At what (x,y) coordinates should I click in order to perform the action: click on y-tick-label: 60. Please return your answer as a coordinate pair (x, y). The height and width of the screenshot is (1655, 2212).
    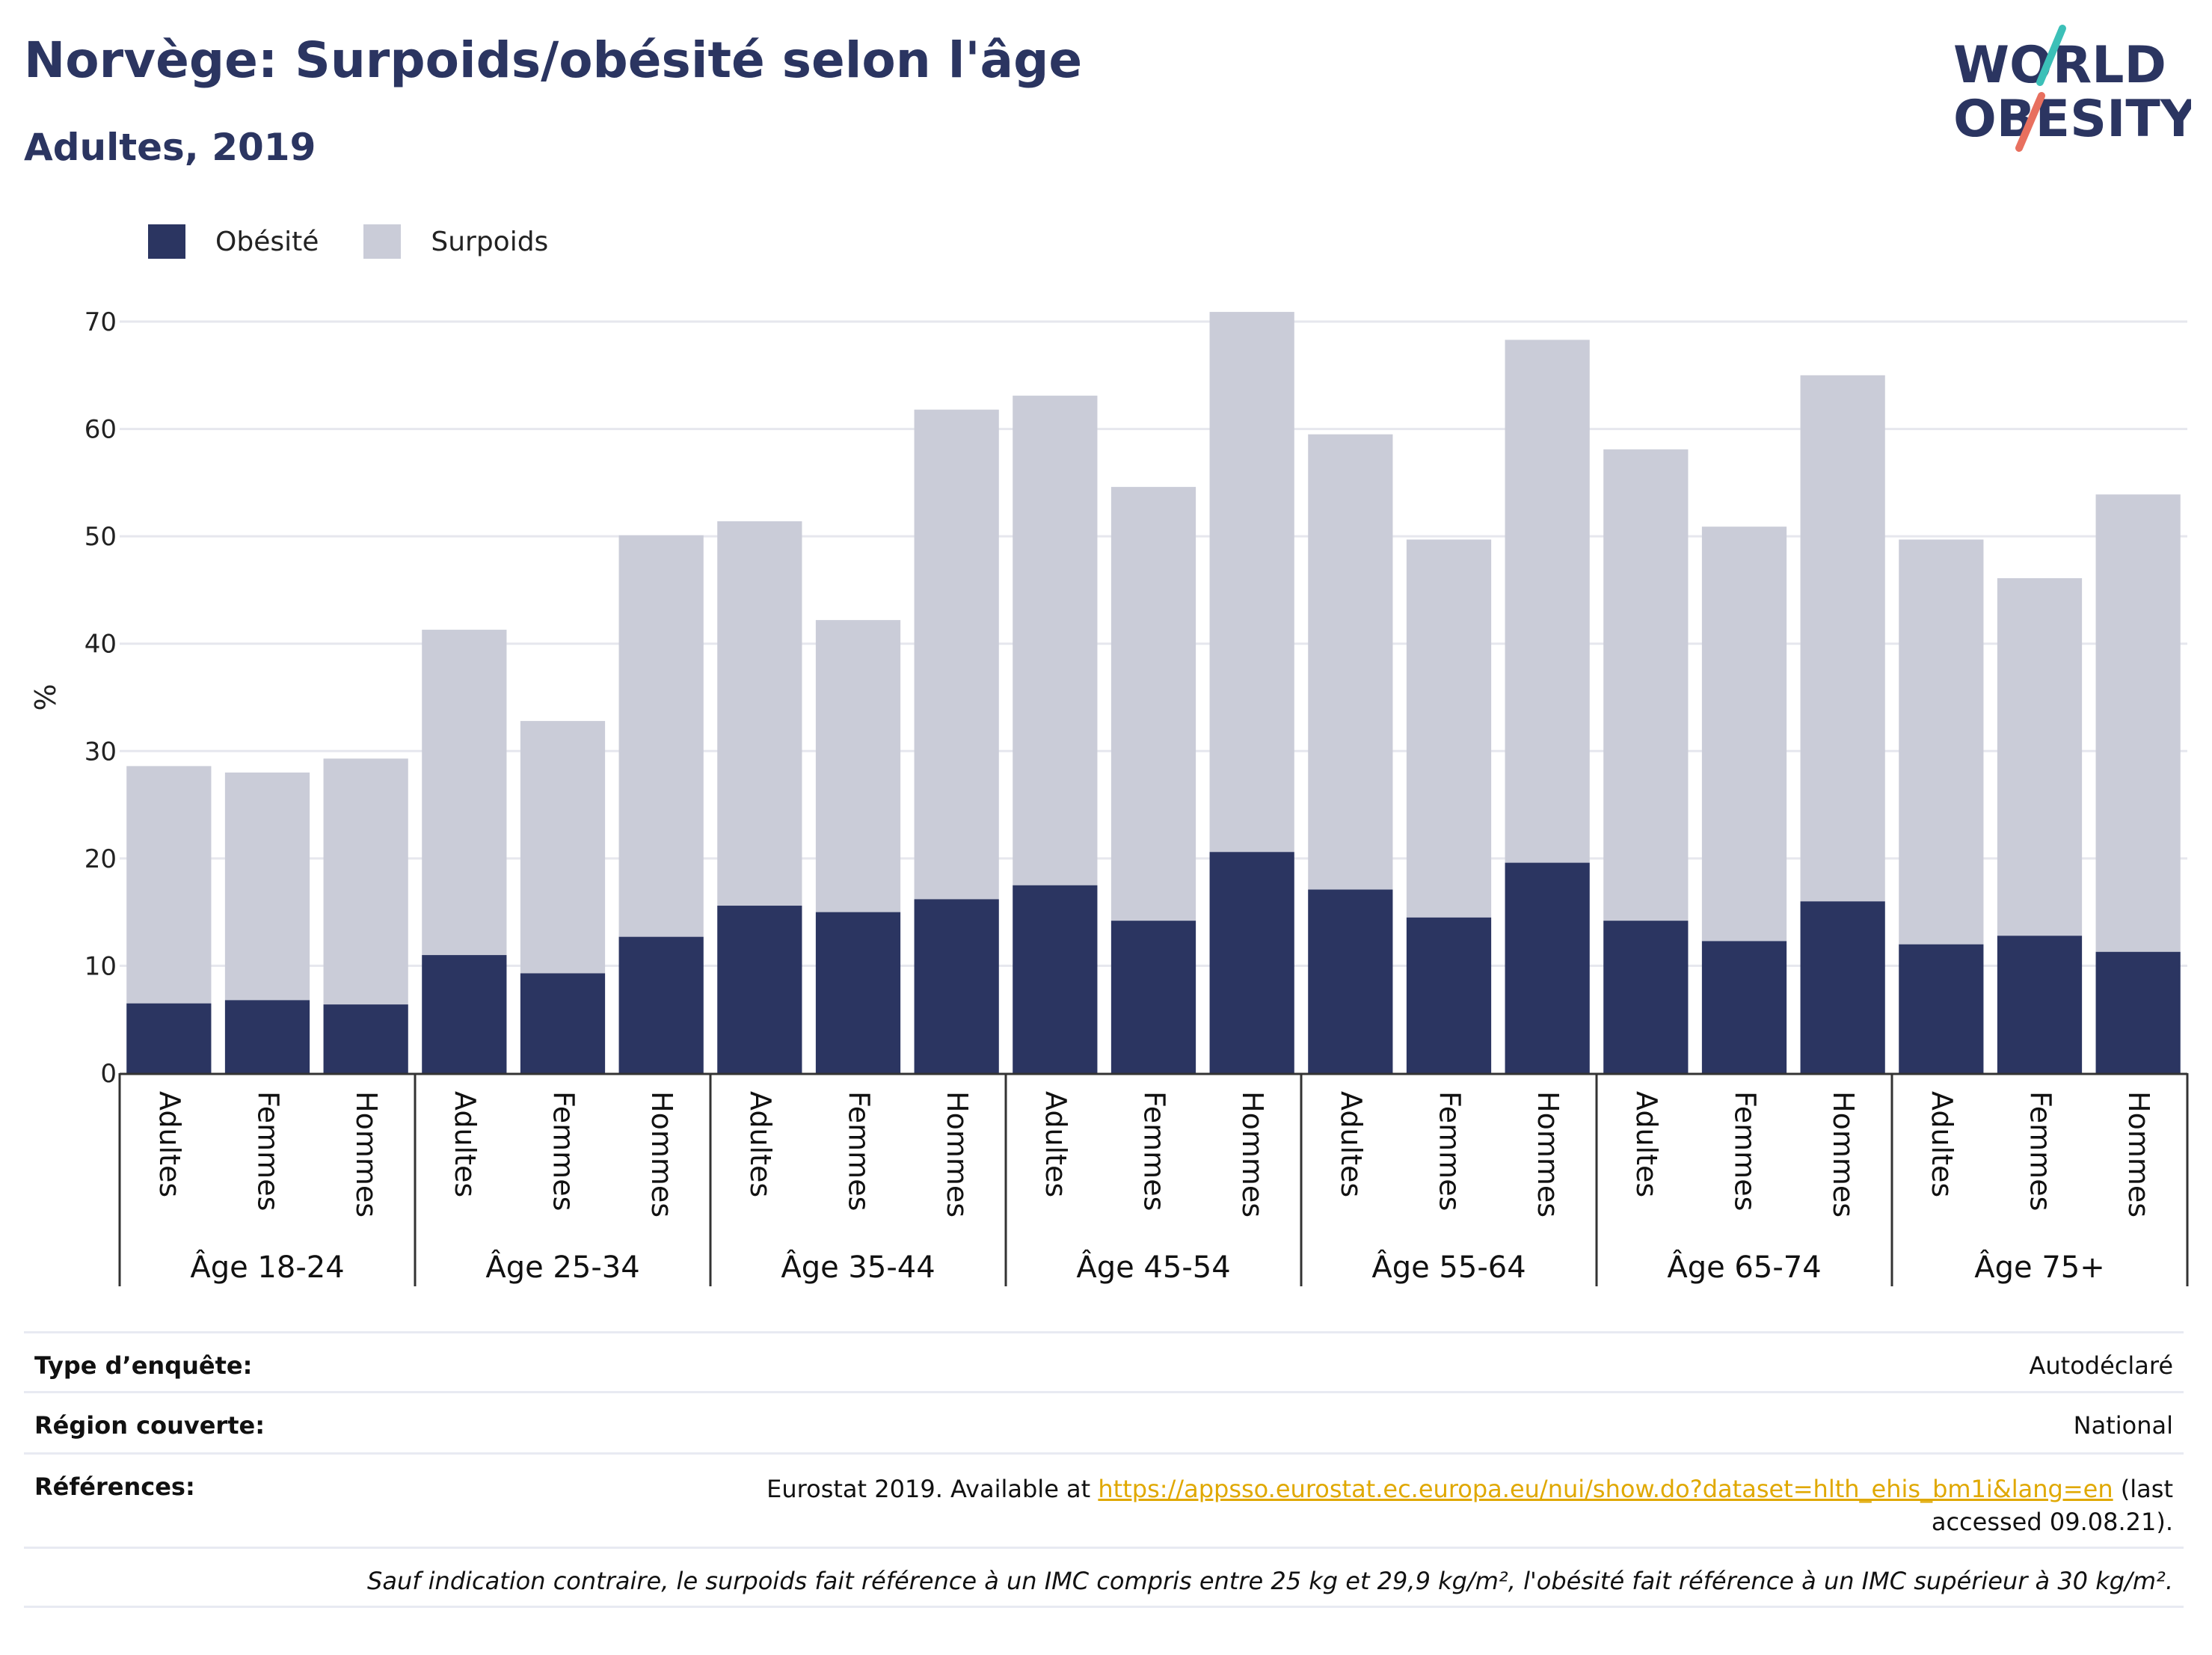
    Looking at the image, I should click on (101, 430).